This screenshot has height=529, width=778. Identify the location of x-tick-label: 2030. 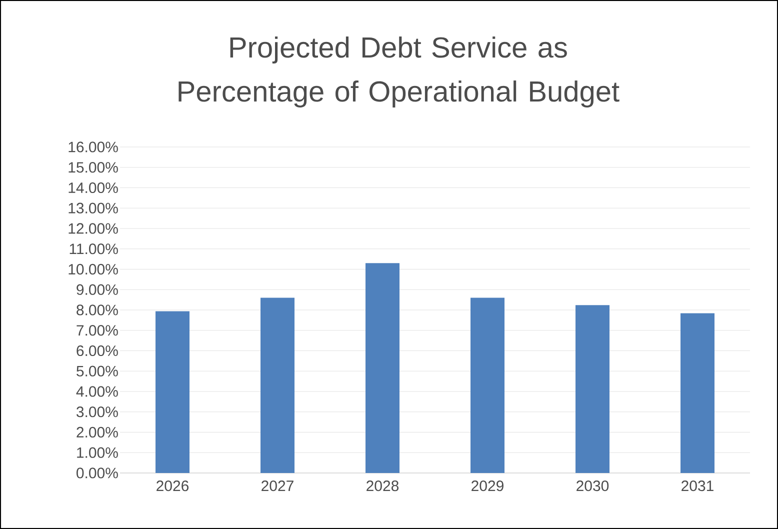
(592, 486).